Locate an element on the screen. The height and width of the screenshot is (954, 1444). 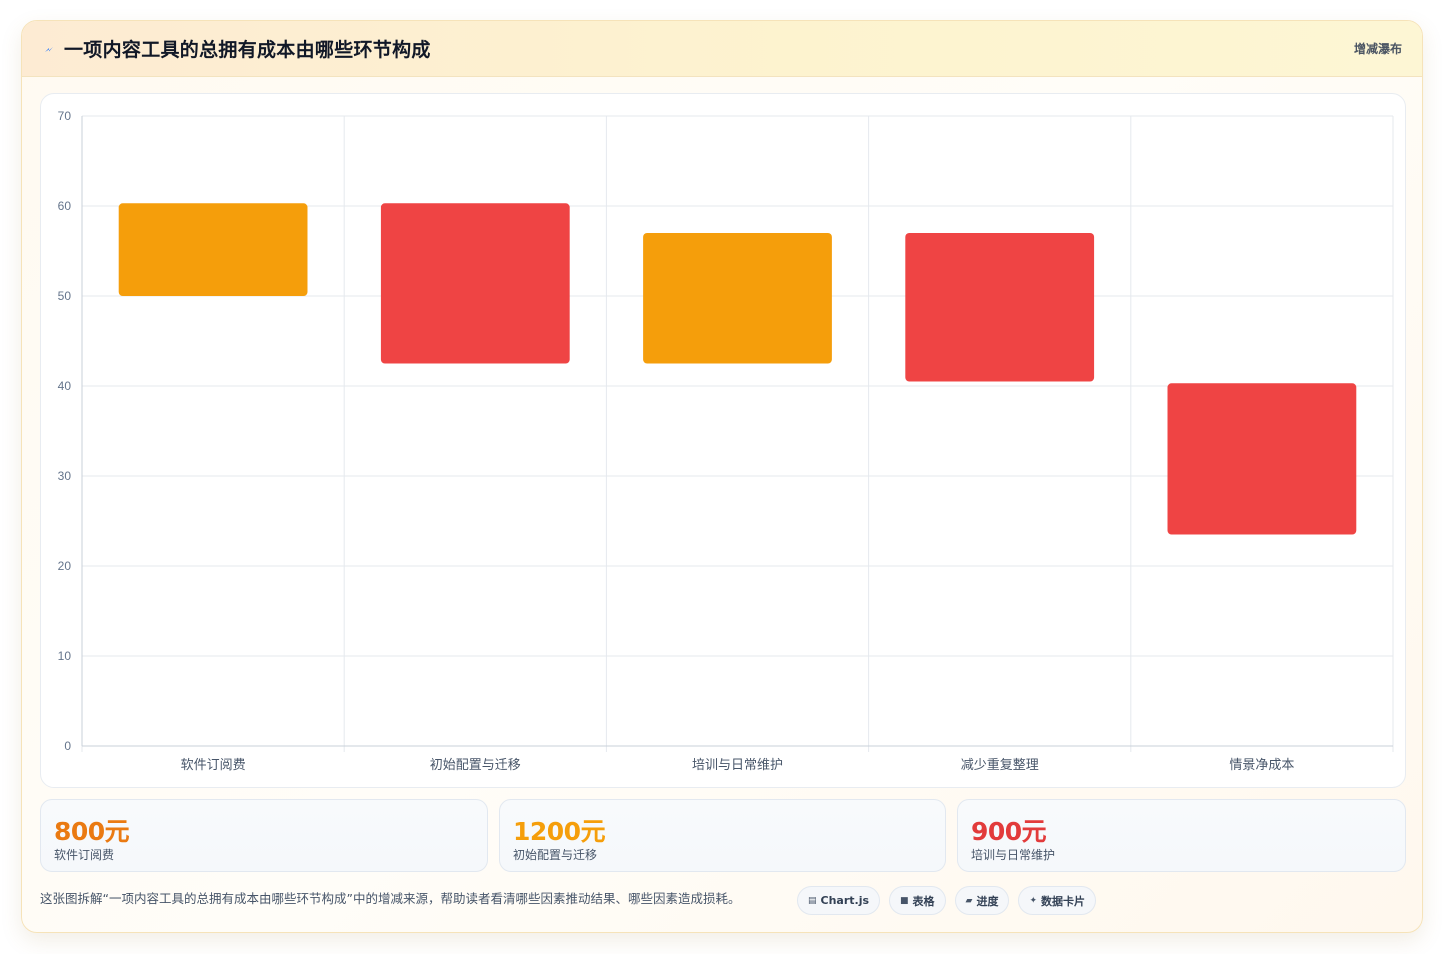
chip-data-cards: ✦ 数据卡片 is located at coordinates (1057, 900).